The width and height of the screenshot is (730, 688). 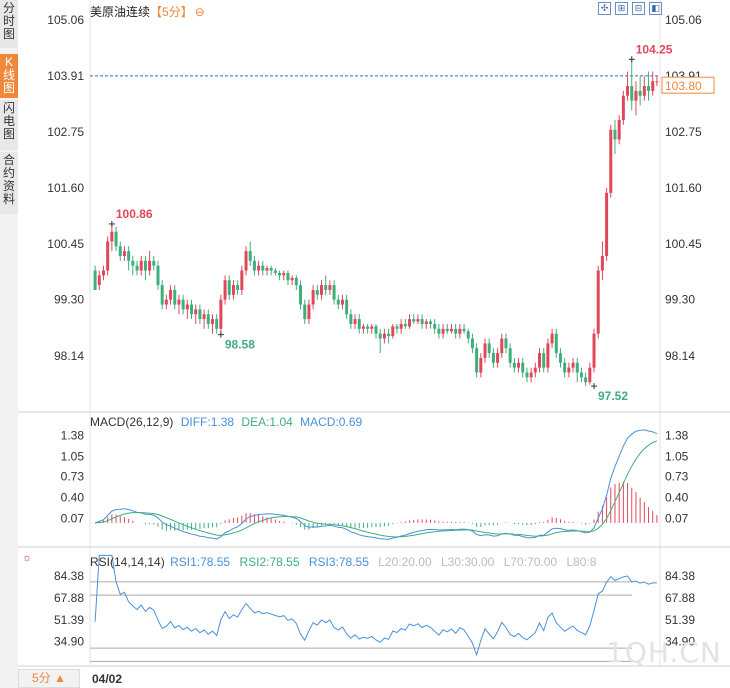 I want to click on macd-value-label: MACD:0.69, so click(x=331, y=422).